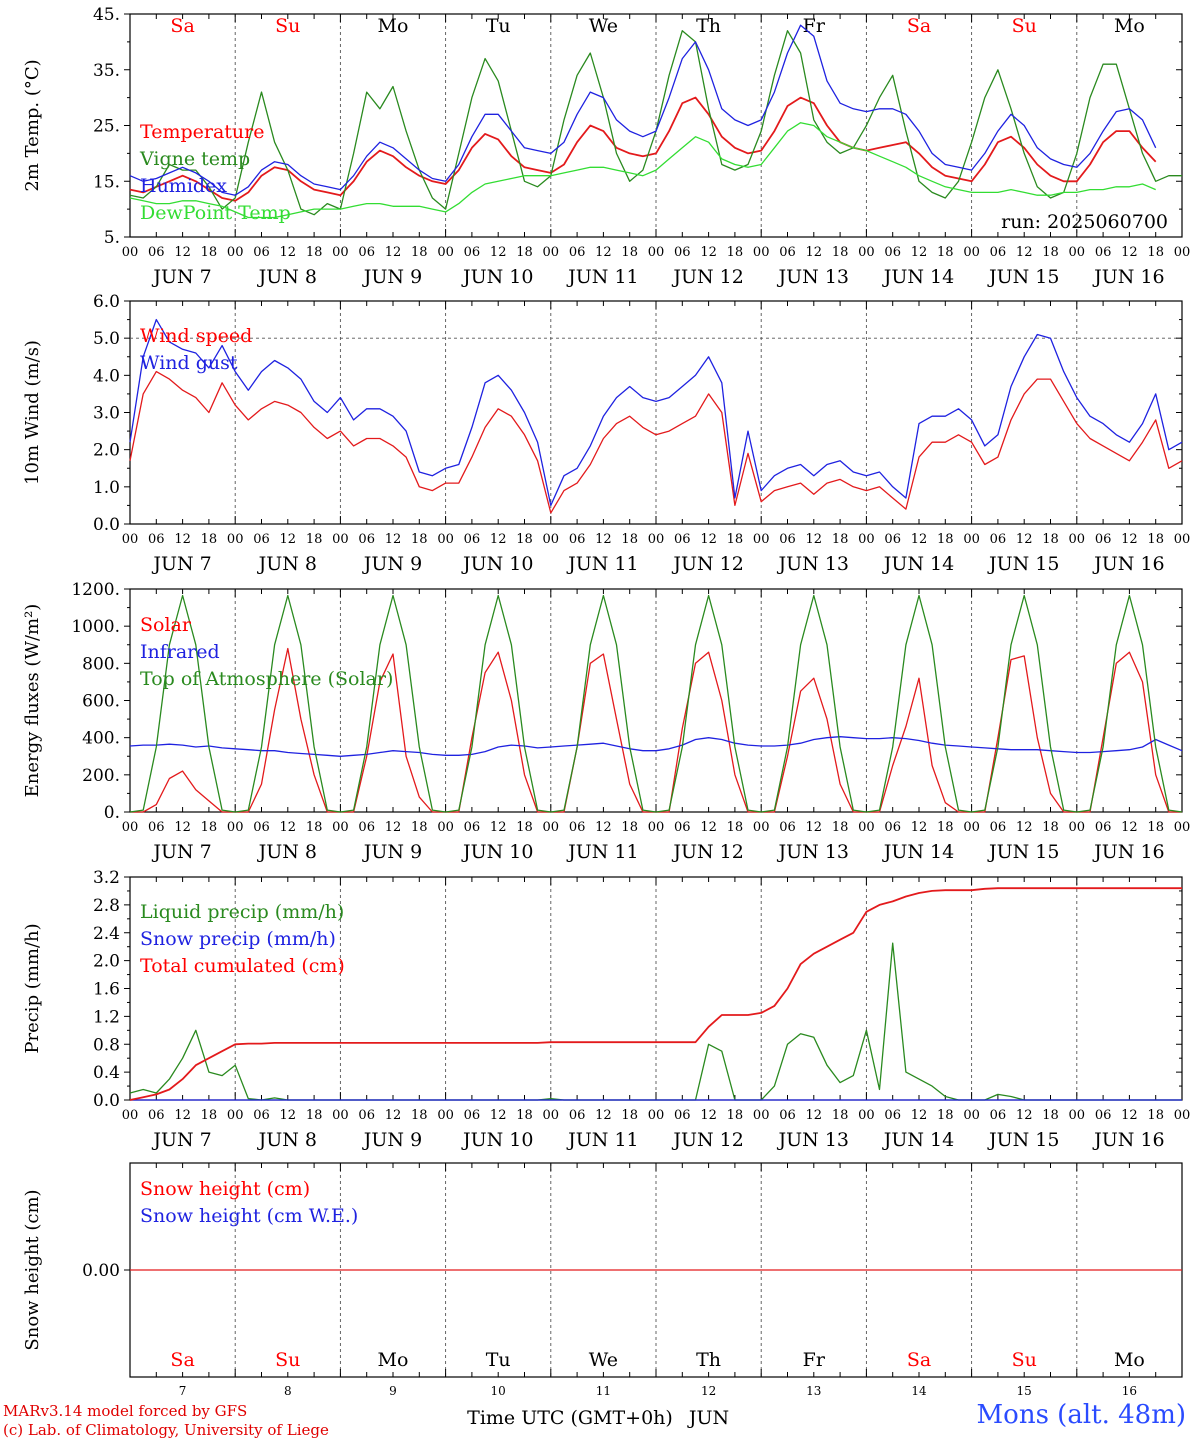  Describe the element at coordinates (238, 939) in the screenshot. I see `legend-entry: Snow precip (mm/h)` at that location.